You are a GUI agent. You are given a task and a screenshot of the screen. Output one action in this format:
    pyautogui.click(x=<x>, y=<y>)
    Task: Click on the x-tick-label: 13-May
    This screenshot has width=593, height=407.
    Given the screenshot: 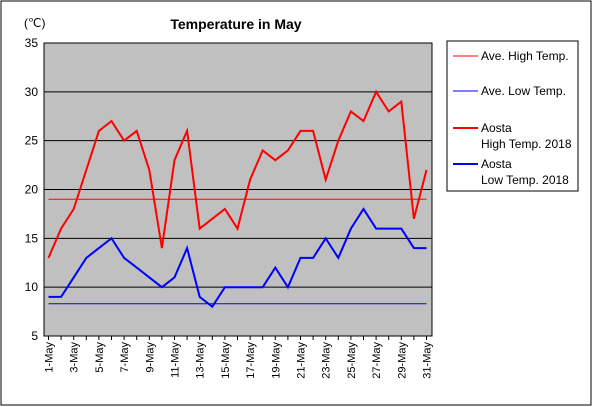 What is the action you would take?
    pyautogui.click(x=201, y=360)
    